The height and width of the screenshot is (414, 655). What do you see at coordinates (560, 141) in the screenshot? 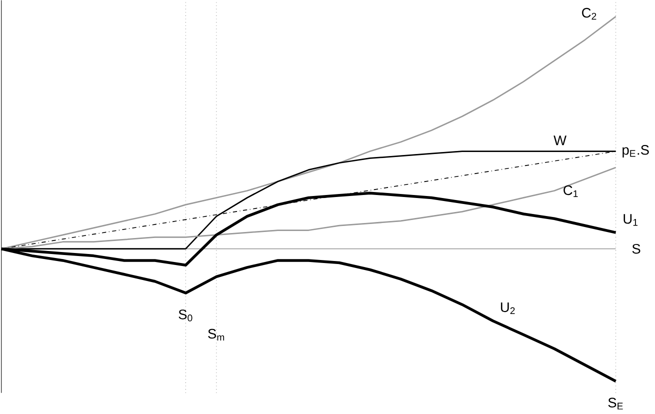
I see `series-label: W` at bounding box center [560, 141].